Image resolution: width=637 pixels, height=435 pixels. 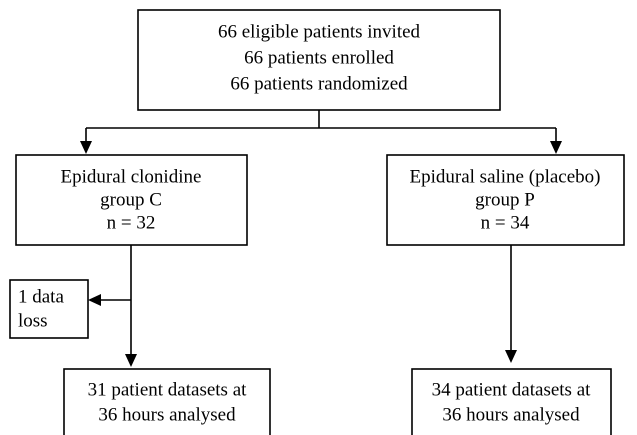 I want to click on box-text: 66 patients randomized, so click(x=319, y=83).